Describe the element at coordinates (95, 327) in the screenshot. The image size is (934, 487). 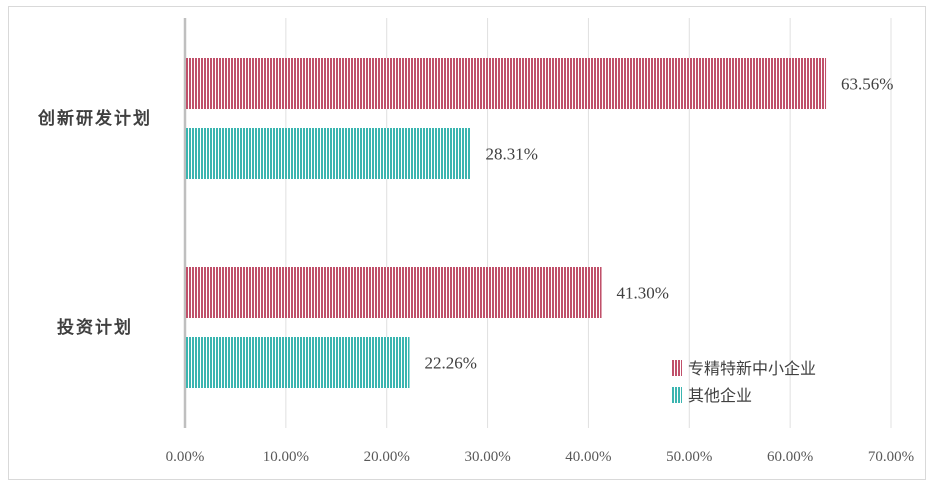
I see `category-label: 投资计划` at that location.